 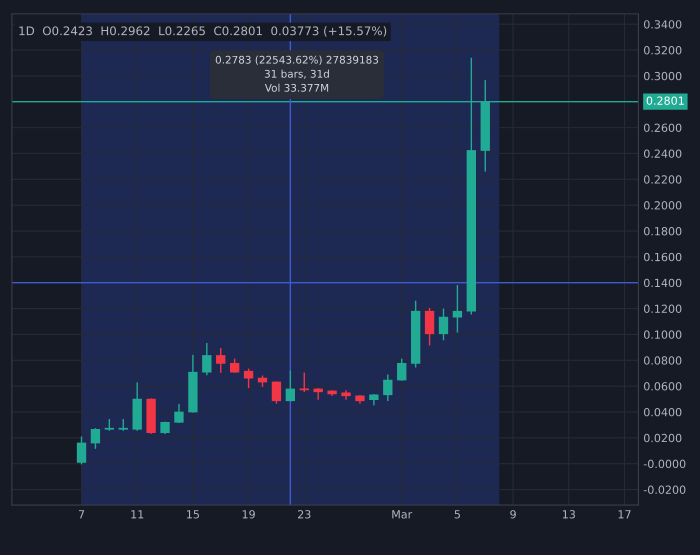 What do you see at coordinates (568, 514) in the screenshot?
I see `x-tick-label: 13` at bounding box center [568, 514].